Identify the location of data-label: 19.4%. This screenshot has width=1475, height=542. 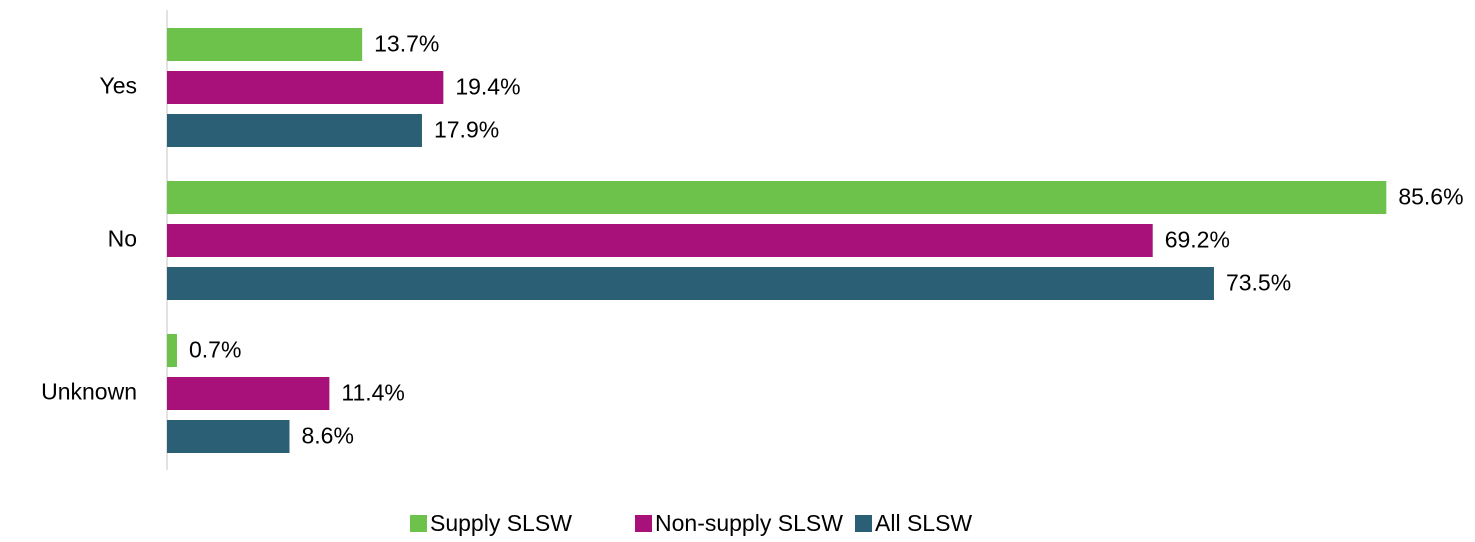
(487, 87).